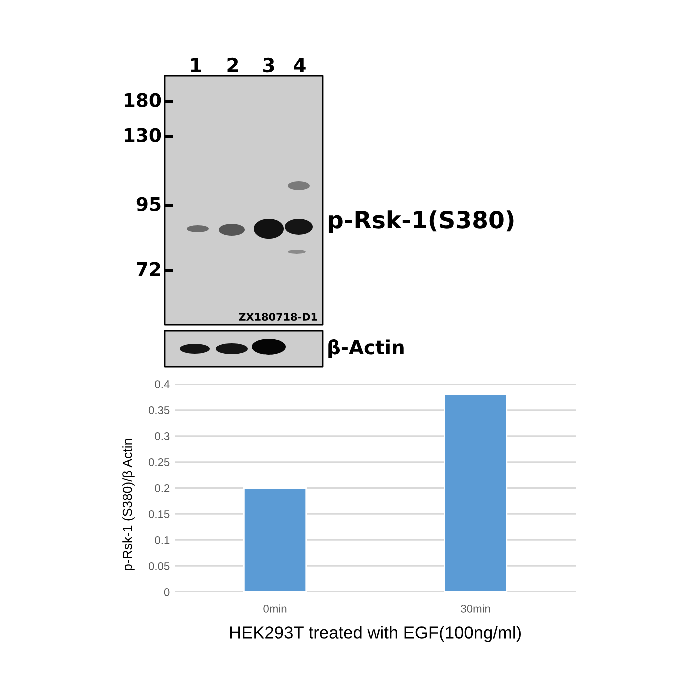 This screenshot has height=700, width=700. Describe the element at coordinates (148, 269) in the screenshot. I see `text: 72` at that location.